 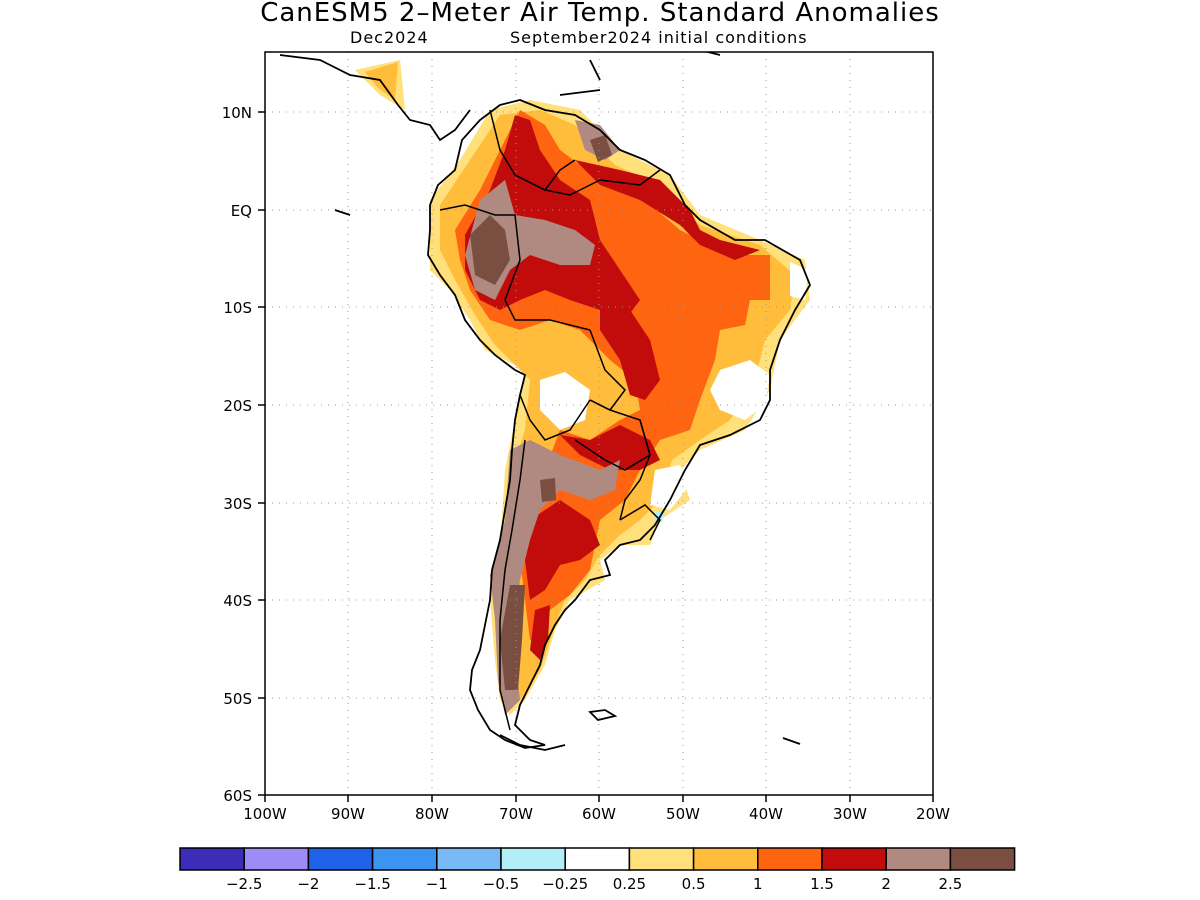 I want to click on border-argentina-brazil, so click(x=635, y=470).